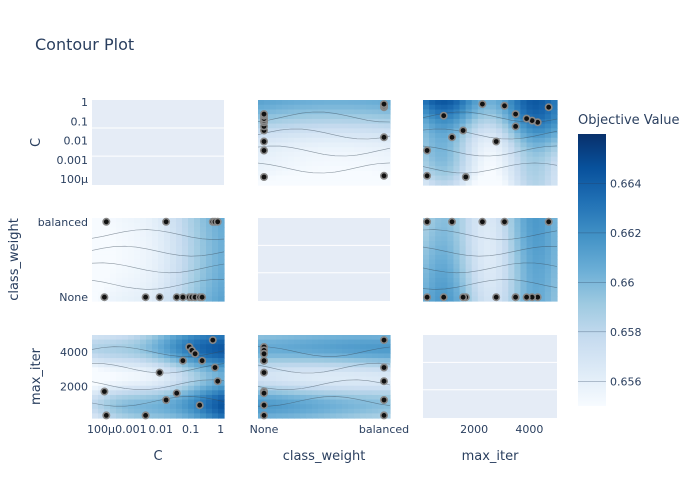 Image resolution: width=700 pixels, height=500 pixels. I want to click on y-tick-label: 4000, so click(74, 352).